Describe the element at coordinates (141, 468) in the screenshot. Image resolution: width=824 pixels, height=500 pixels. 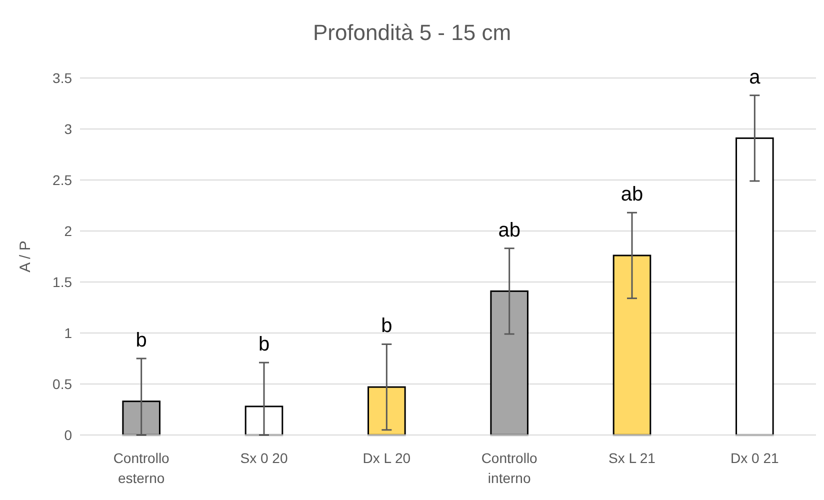
I see `x-tick-label: Controllo esterno` at that location.